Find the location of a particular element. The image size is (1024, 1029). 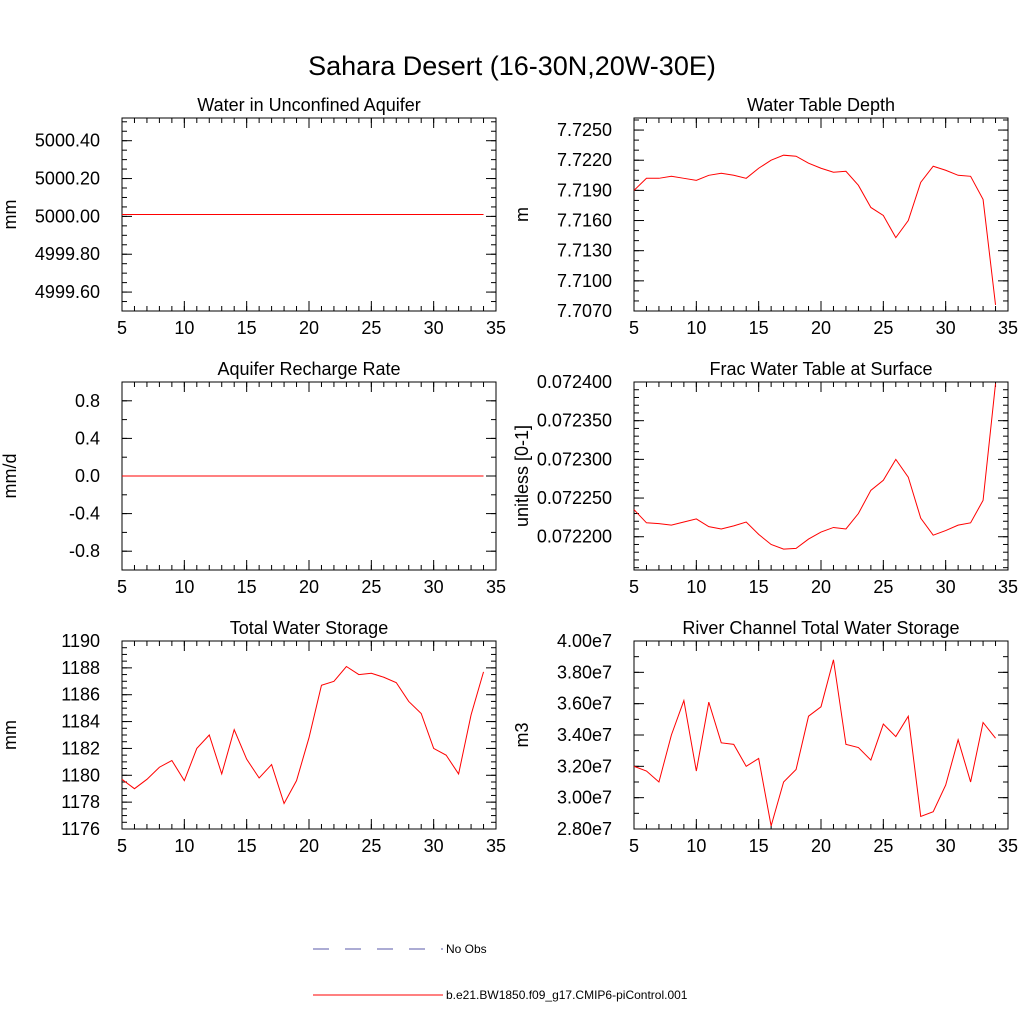

y-tick-label: 0.072200 is located at coordinates (574, 537).